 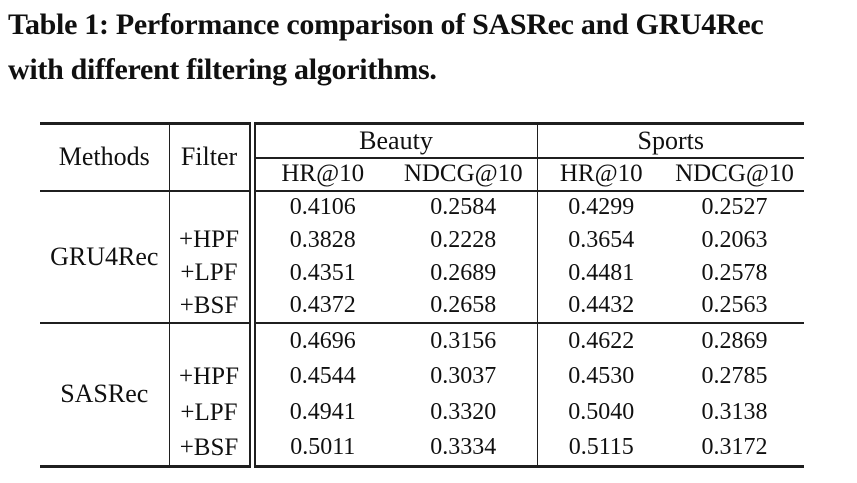 What do you see at coordinates (670, 141) in the screenshot?
I see `col-group-sports: Sports` at bounding box center [670, 141].